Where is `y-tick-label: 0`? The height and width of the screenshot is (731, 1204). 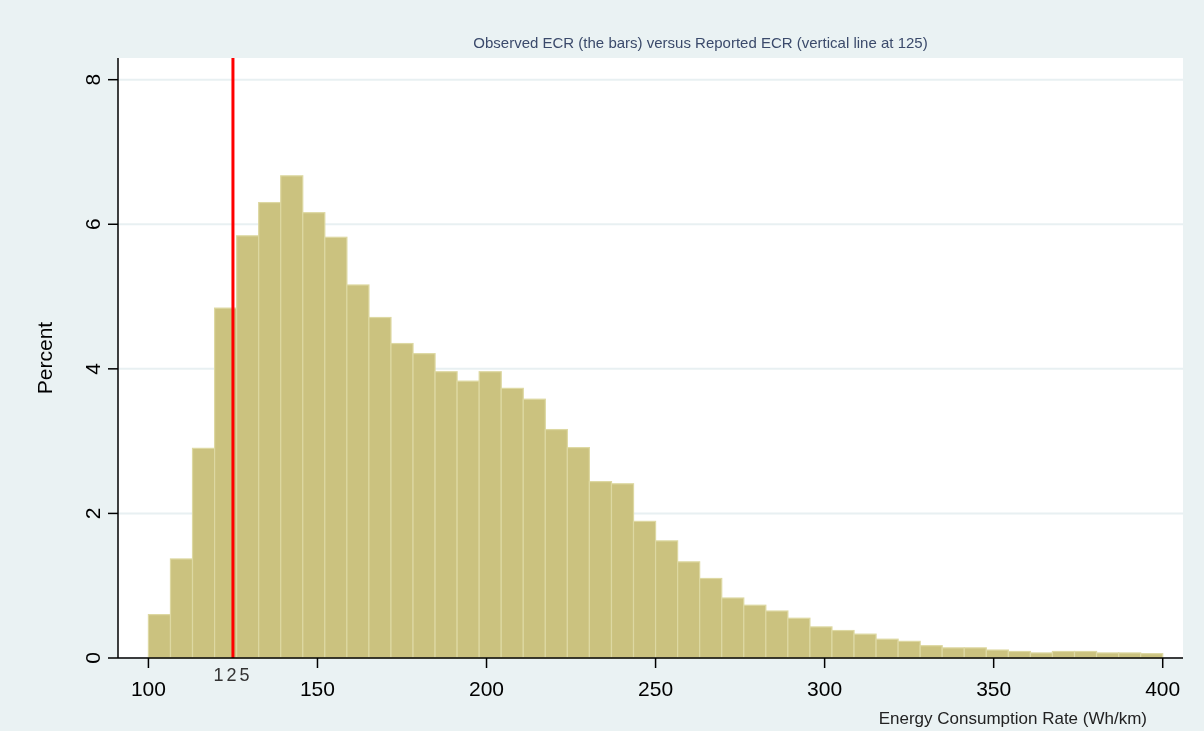 y-tick-label: 0 is located at coordinates (92, 658).